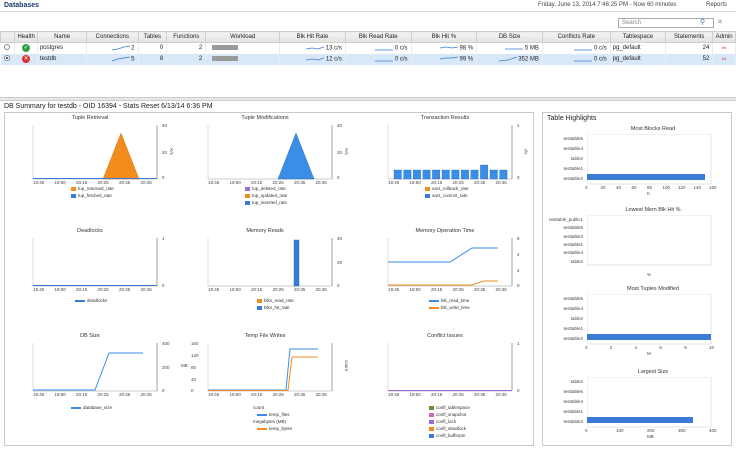 The width and height of the screenshot is (736, 449). I want to click on chart-title-memory-reads: Memory Reads, so click(265, 231).